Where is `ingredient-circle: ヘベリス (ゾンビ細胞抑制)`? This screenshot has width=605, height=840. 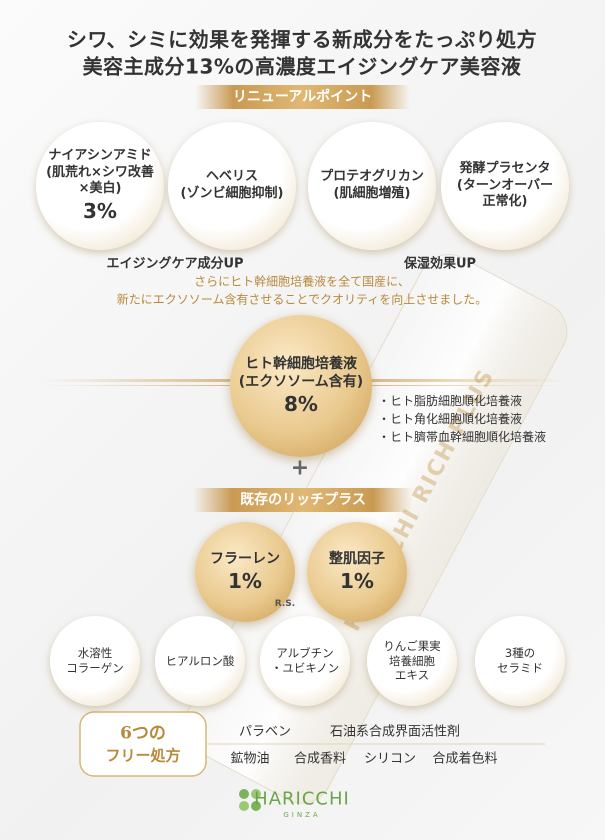 ingredient-circle: ヘベリス (ゾンビ細胞抑制) is located at coordinates (232, 186).